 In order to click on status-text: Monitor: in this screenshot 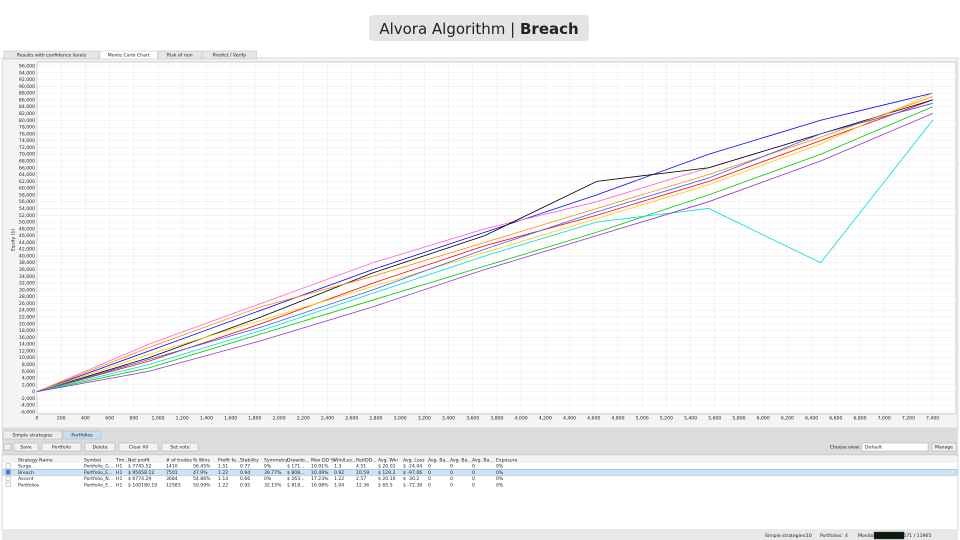, I will do `click(867, 536)`.